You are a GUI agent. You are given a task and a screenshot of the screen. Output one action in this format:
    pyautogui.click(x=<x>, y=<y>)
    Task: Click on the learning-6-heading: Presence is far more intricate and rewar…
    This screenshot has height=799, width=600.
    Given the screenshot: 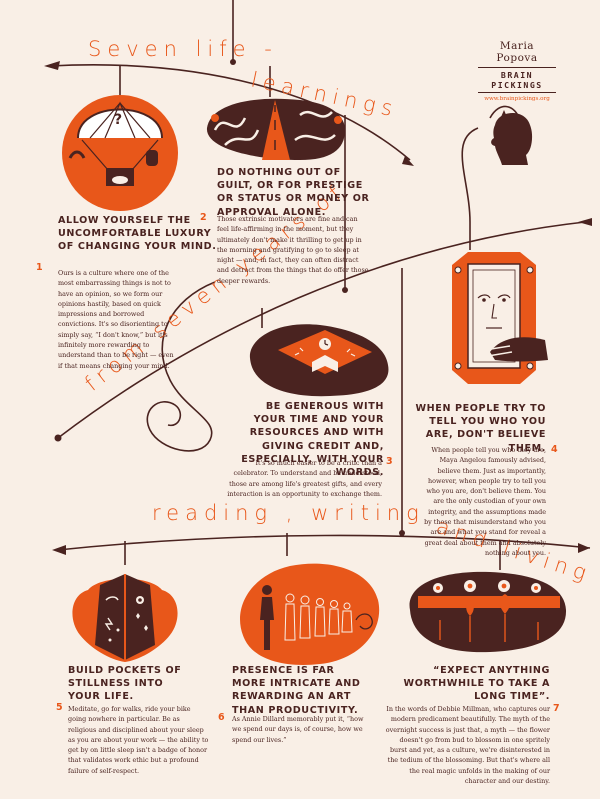 What is the action you would take?
    pyautogui.click(x=296, y=690)
    